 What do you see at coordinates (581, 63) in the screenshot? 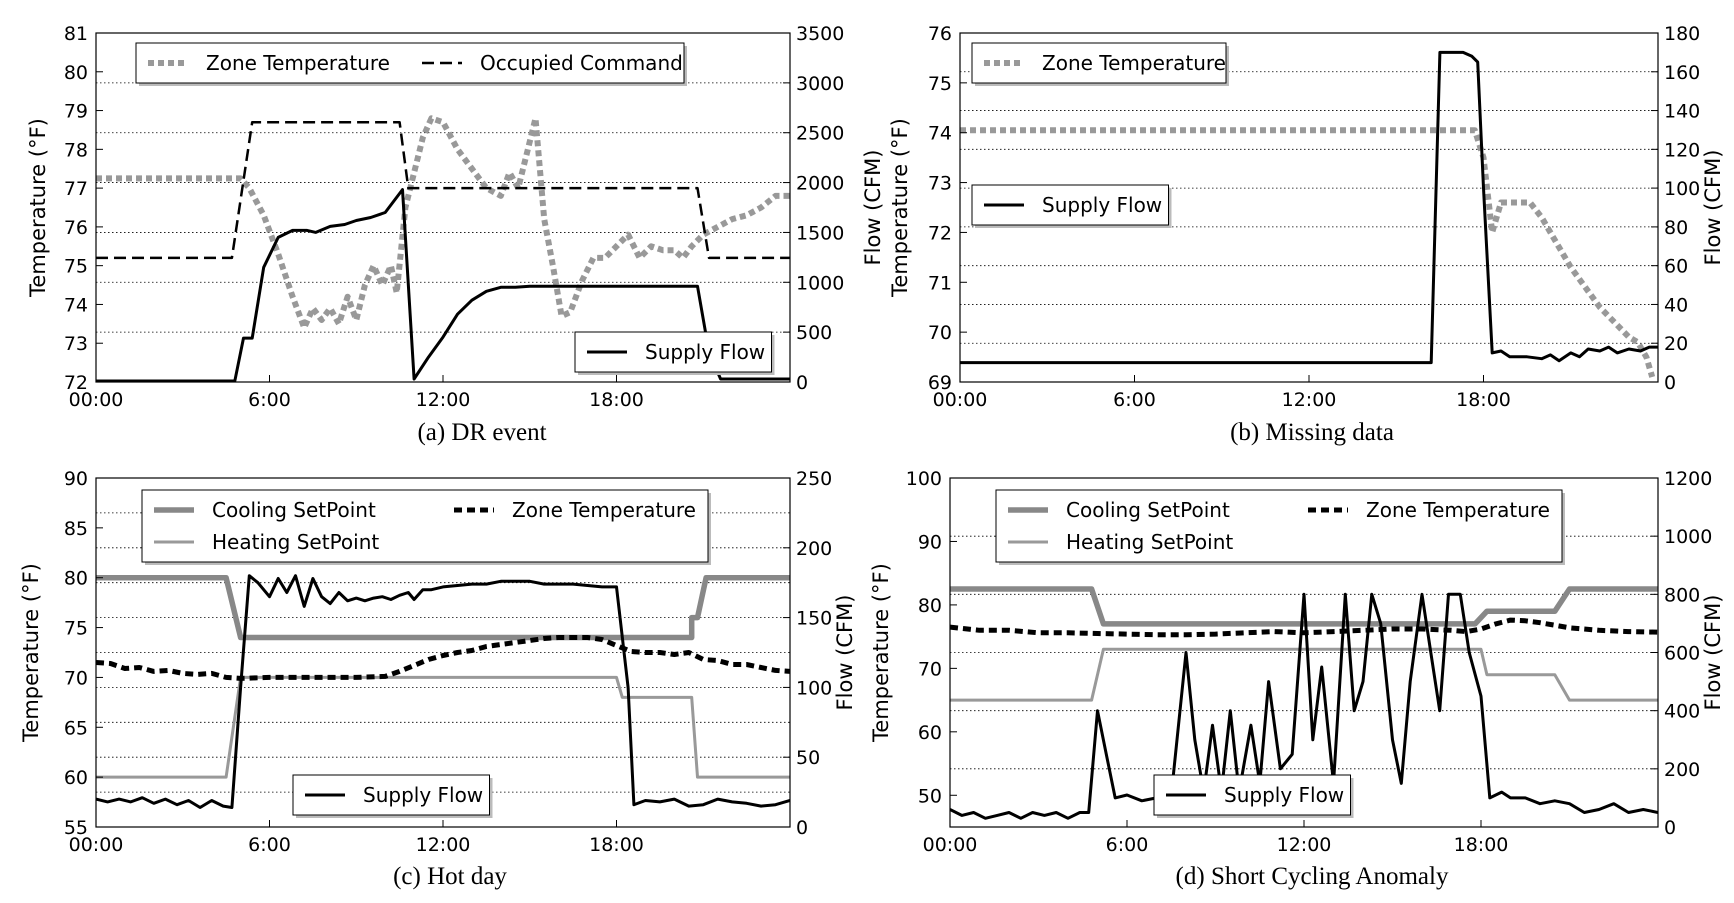
I see `legend-label-occupied-command: Occupied Command` at bounding box center [581, 63].